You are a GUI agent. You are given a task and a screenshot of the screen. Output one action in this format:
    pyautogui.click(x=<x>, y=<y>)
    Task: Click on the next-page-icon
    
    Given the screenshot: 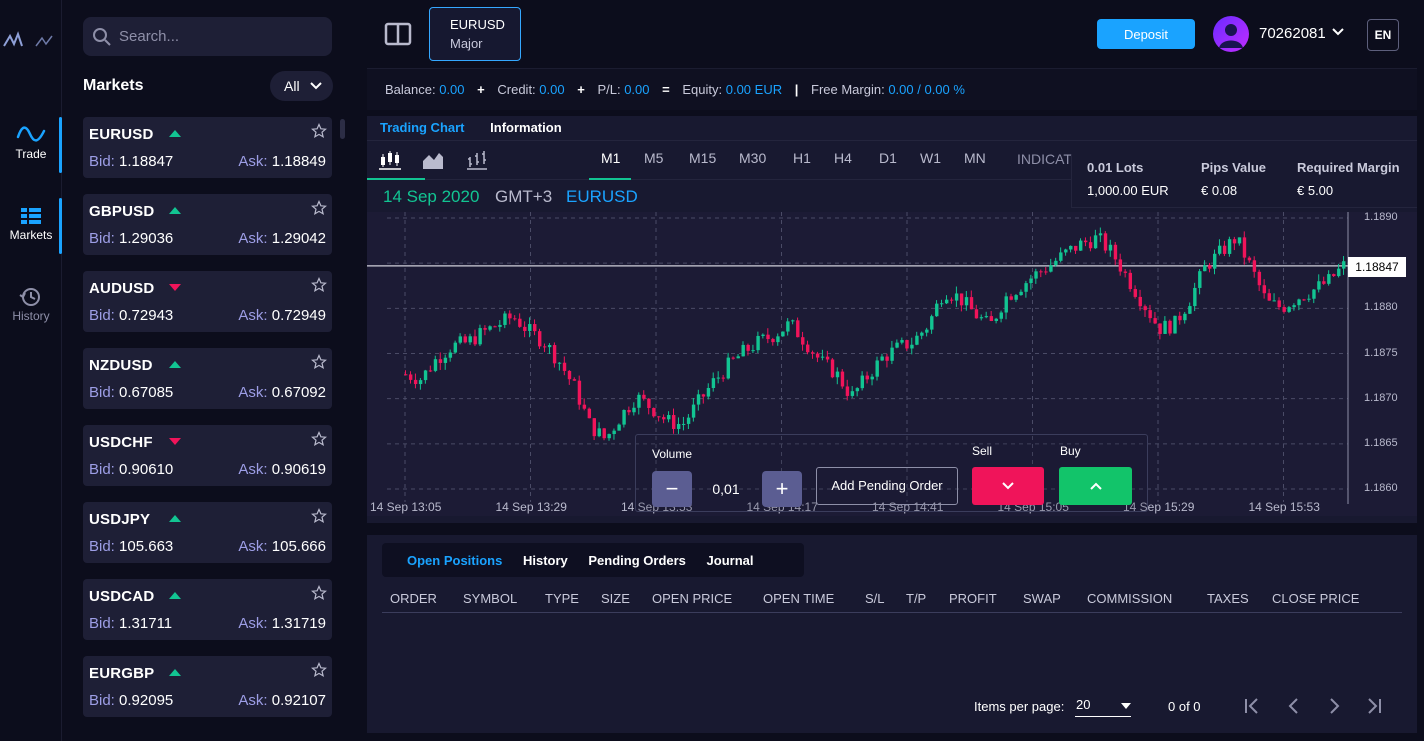 What is the action you would take?
    pyautogui.click(x=1334, y=706)
    